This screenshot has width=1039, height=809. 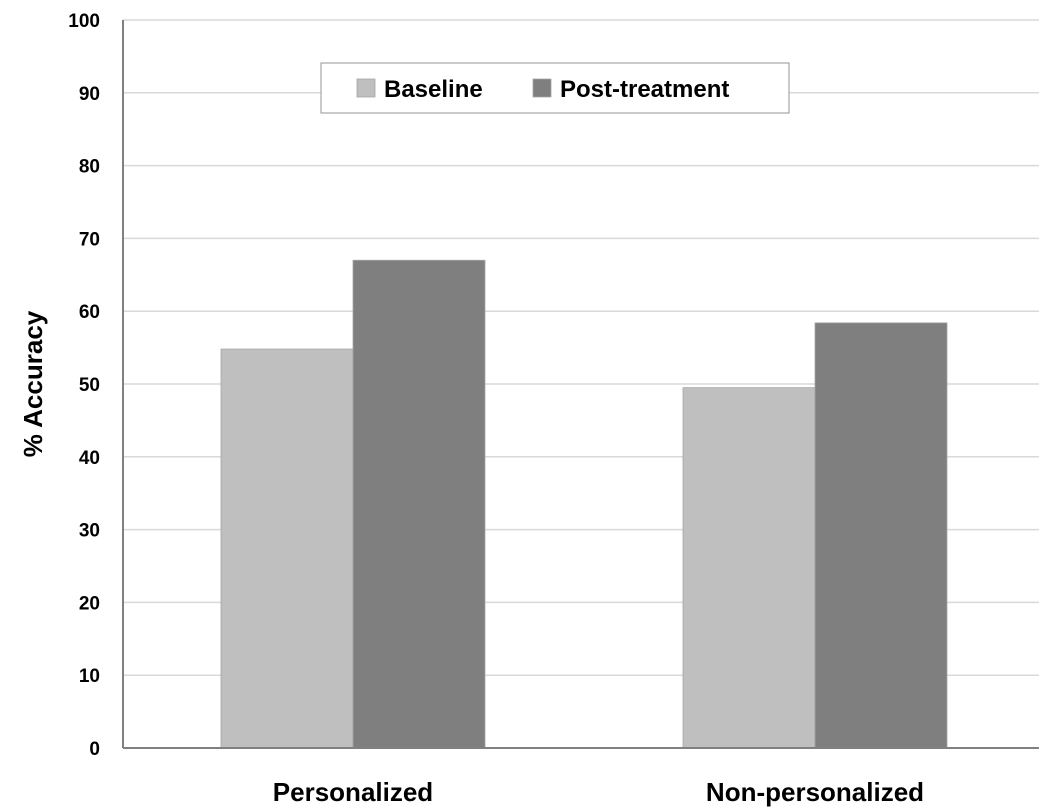 What do you see at coordinates (89, 385) in the screenshot?
I see `y-tick-label: 50` at bounding box center [89, 385].